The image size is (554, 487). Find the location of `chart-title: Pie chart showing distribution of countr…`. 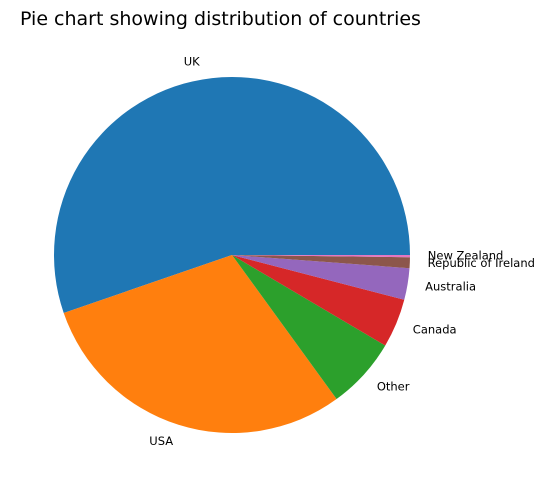

chart-title: Pie chart showing distribution of countr… is located at coordinates (220, 19).